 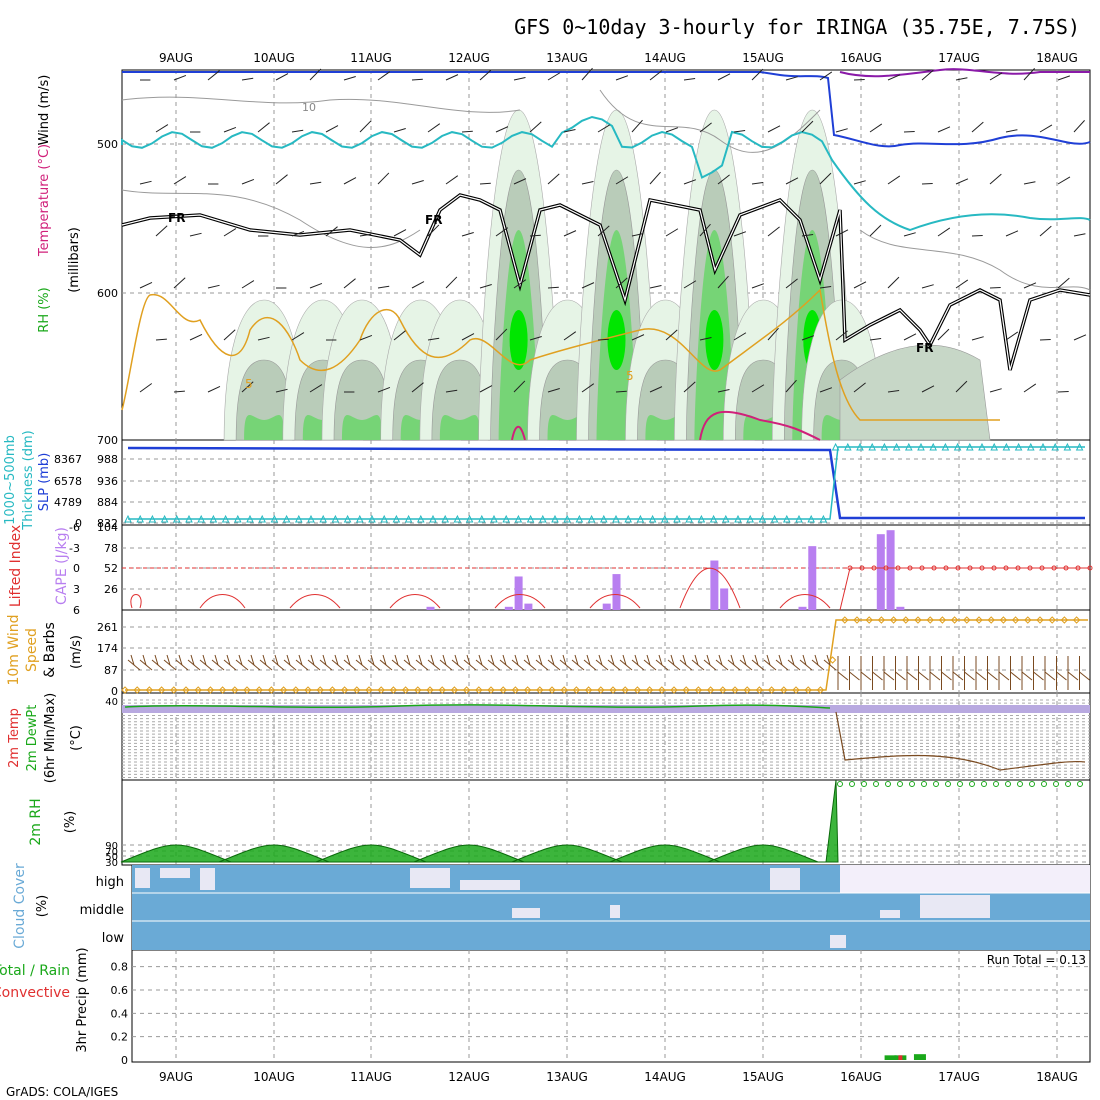 What do you see at coordinates (50, 650) in the screenshot?
I see `label-wind10-c: & Barbs` at bounding box center [50, 650].